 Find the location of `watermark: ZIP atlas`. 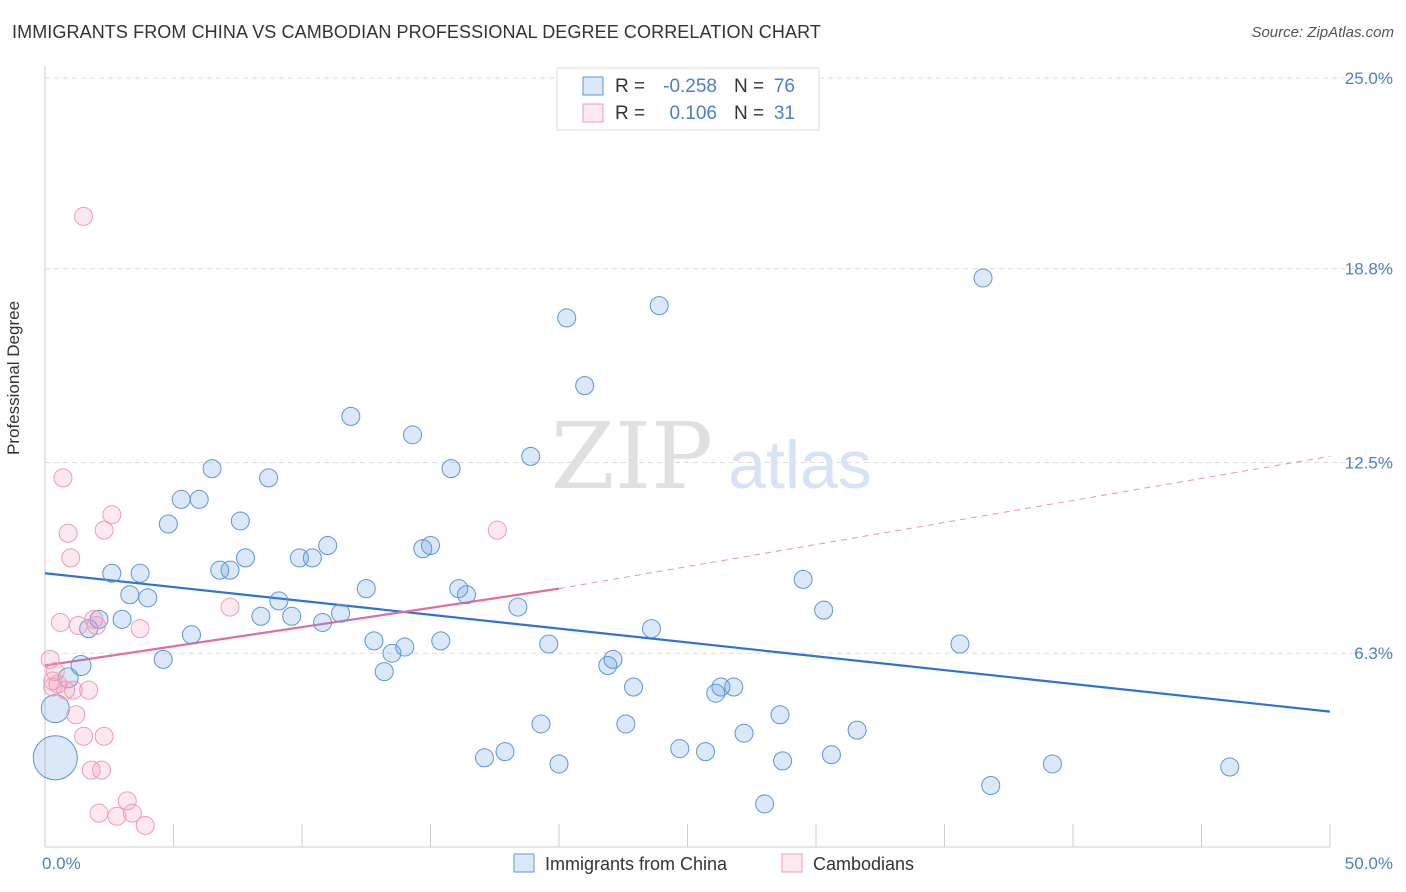

watermark: ZIP atlas is located at coordinates (711, 456).